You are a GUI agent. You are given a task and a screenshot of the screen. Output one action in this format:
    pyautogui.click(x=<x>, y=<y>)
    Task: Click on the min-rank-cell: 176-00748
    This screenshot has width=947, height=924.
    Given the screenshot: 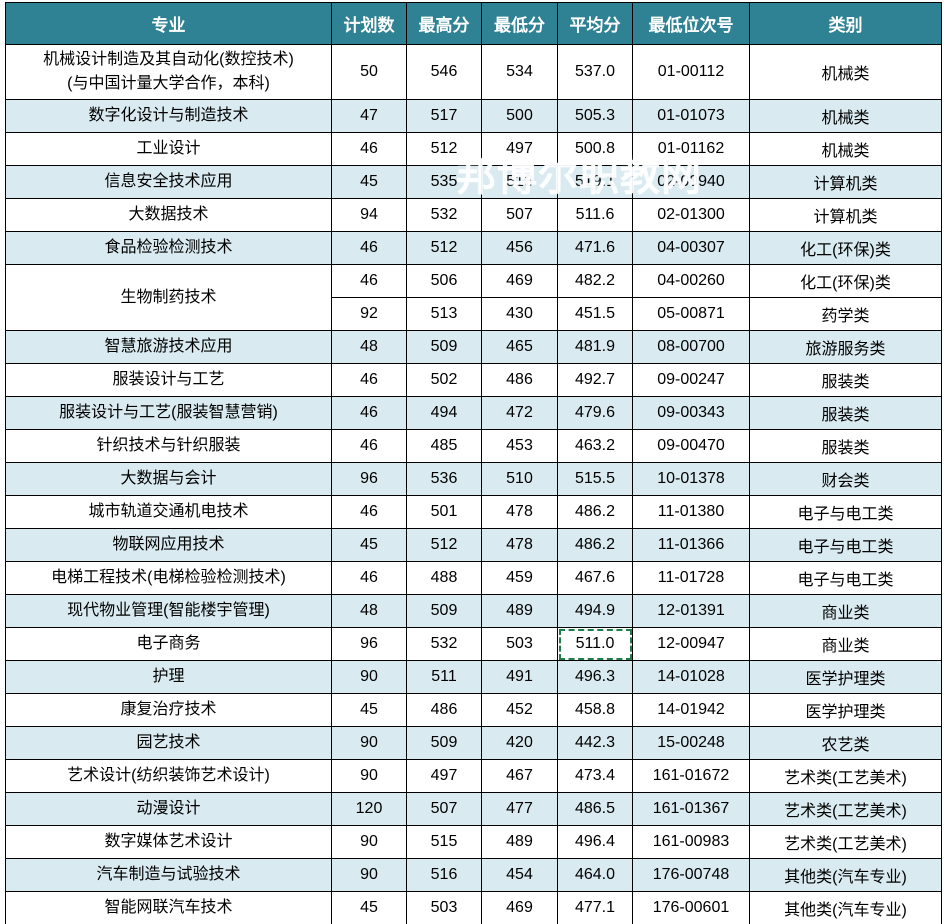 What is the action you would take?
    pyautogui.click(x=691, y=875)
    